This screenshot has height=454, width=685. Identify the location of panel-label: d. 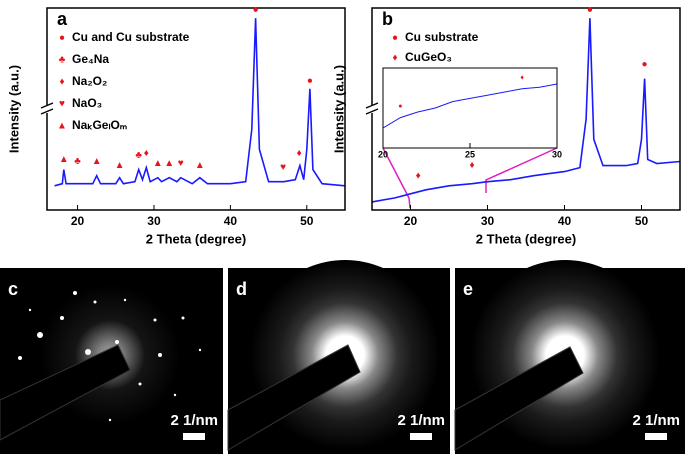
(241, 289).